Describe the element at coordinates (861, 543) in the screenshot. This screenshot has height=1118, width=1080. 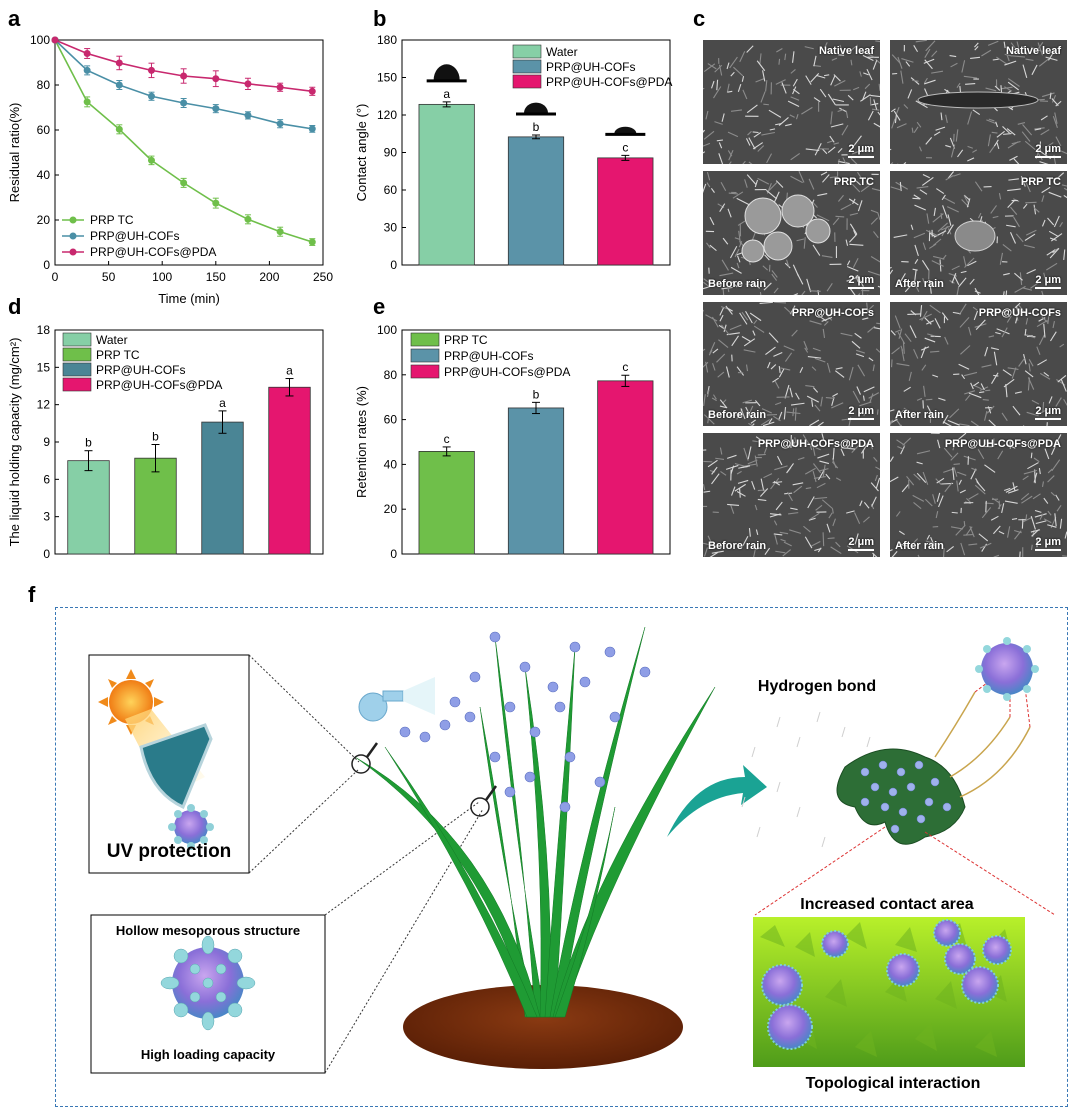
I see `sem-scale-bar: 2 μm` at that location.